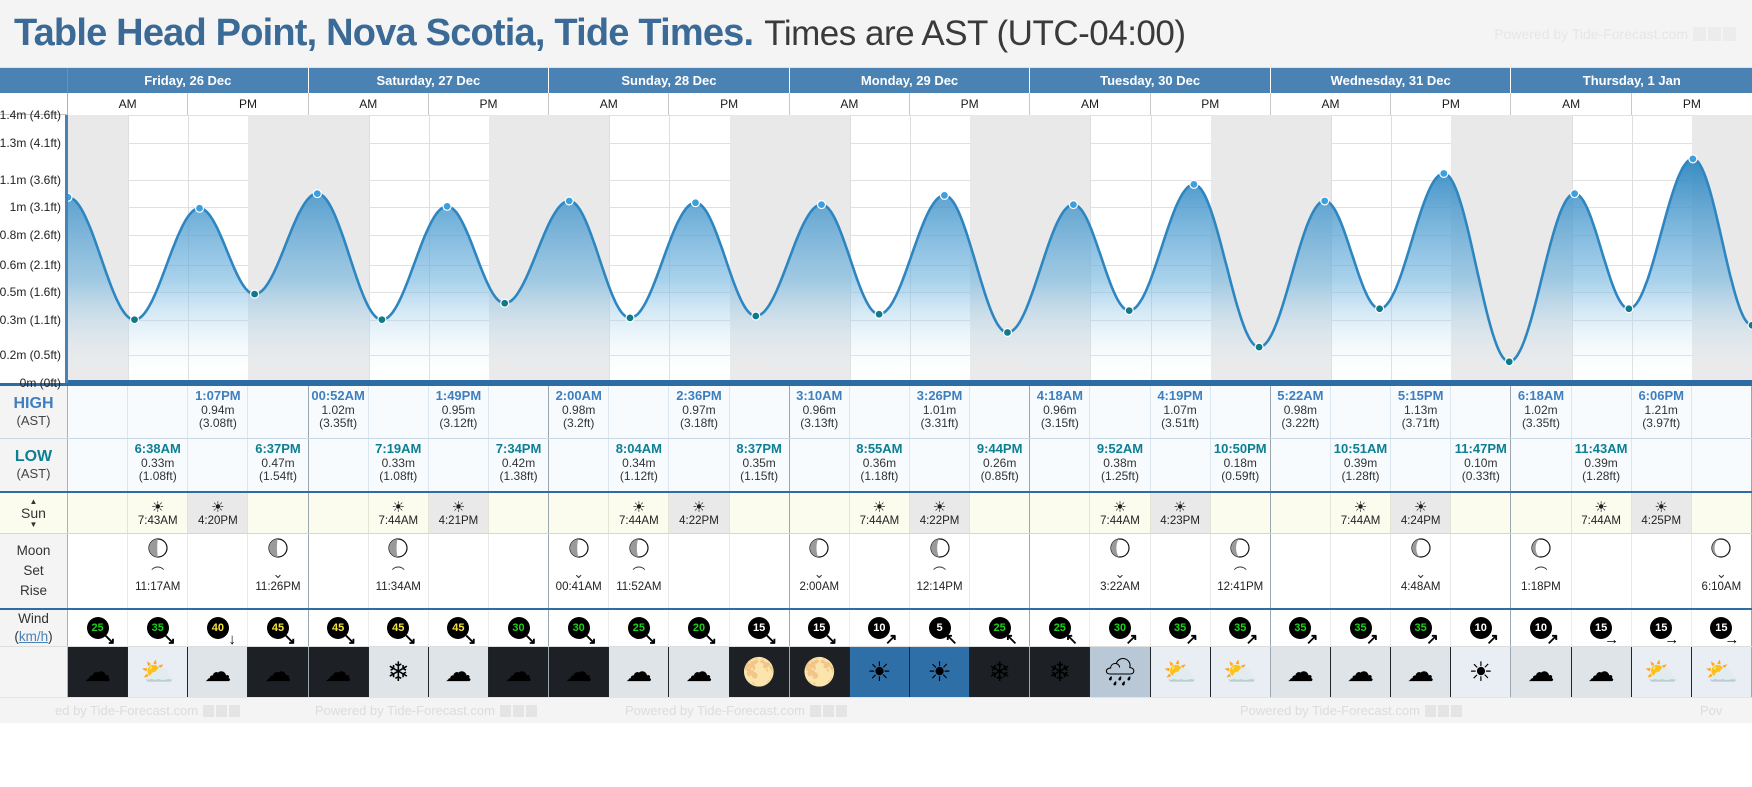  I want to click on low-tide-time: 11:47PM, so click(1480, 448).